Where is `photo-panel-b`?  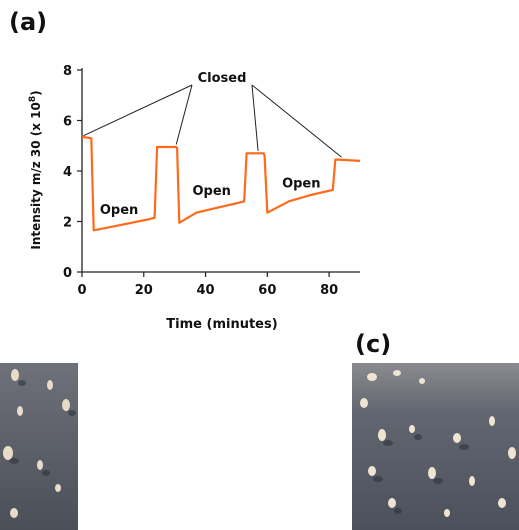 photo-panel-b is located at coordinates (39, 446).